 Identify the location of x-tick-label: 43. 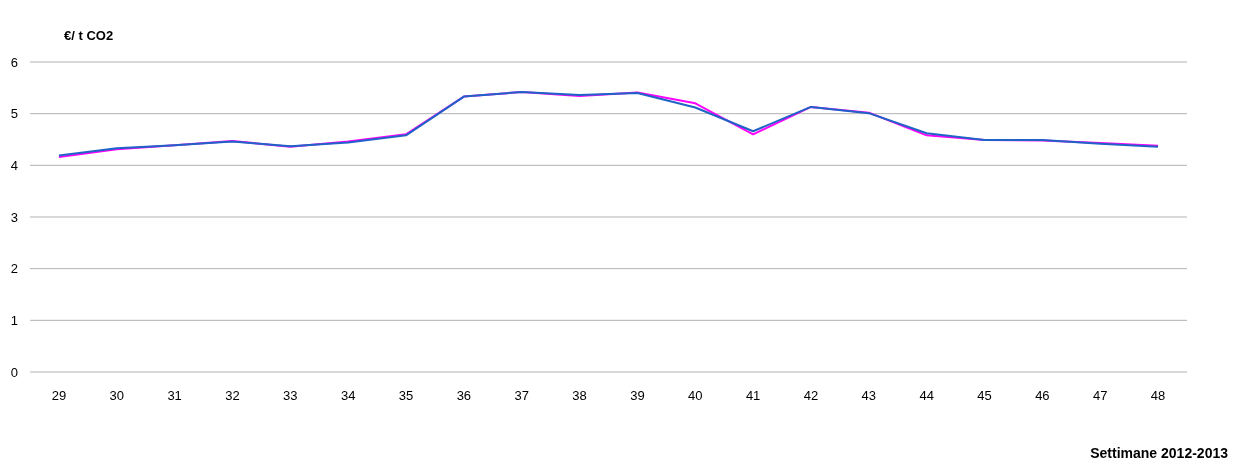
(869, 395).